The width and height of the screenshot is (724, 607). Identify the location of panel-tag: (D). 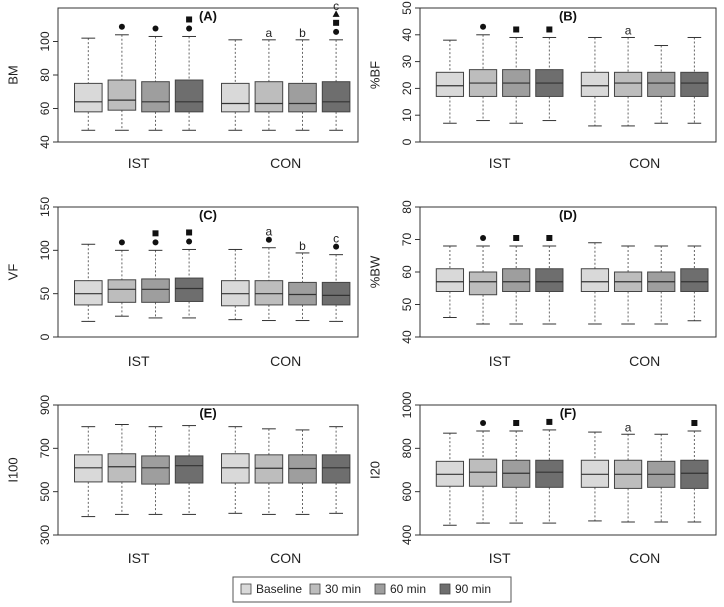
(568, 215).